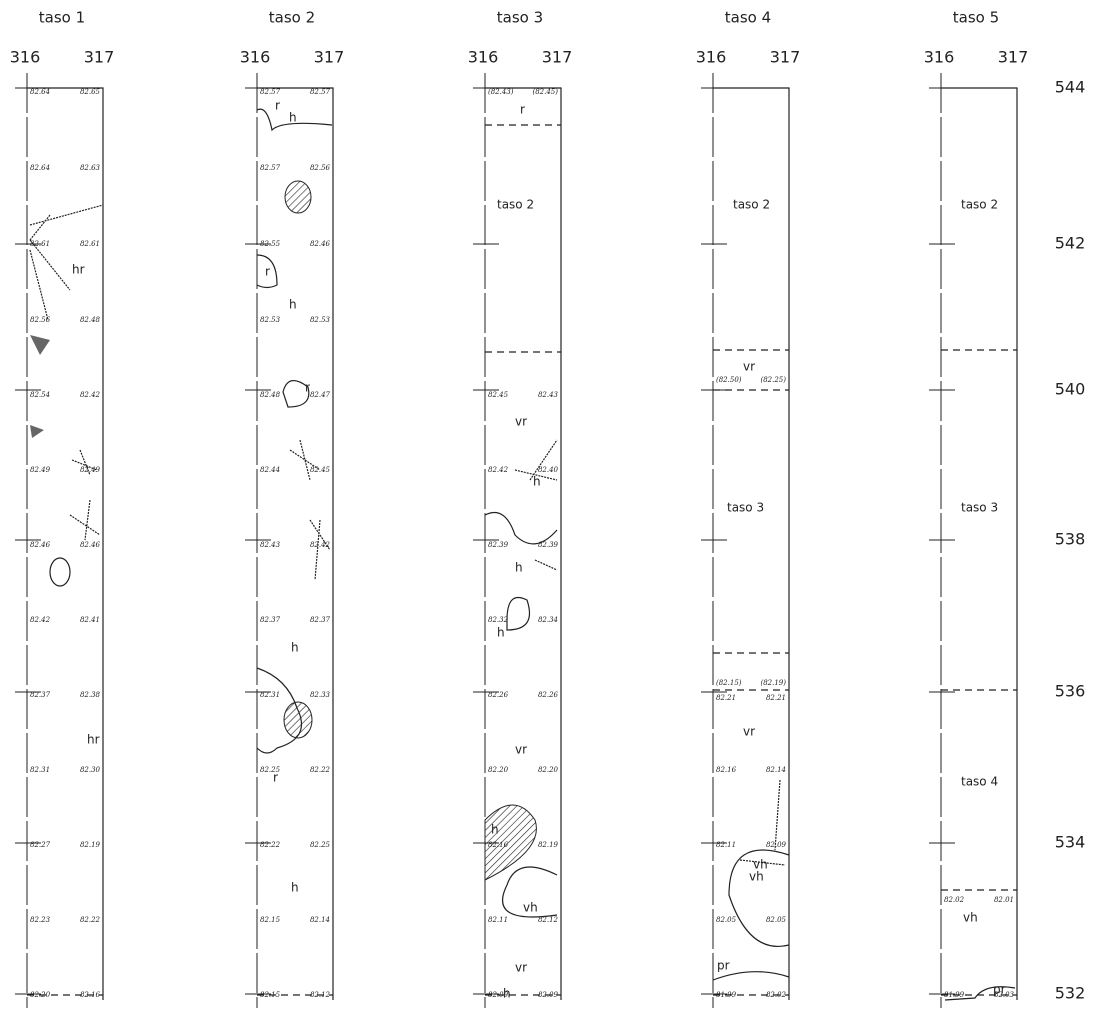 This screenshot has height=1011, width=1107. I want to click on column-title: taso 5, so click(976, 18).